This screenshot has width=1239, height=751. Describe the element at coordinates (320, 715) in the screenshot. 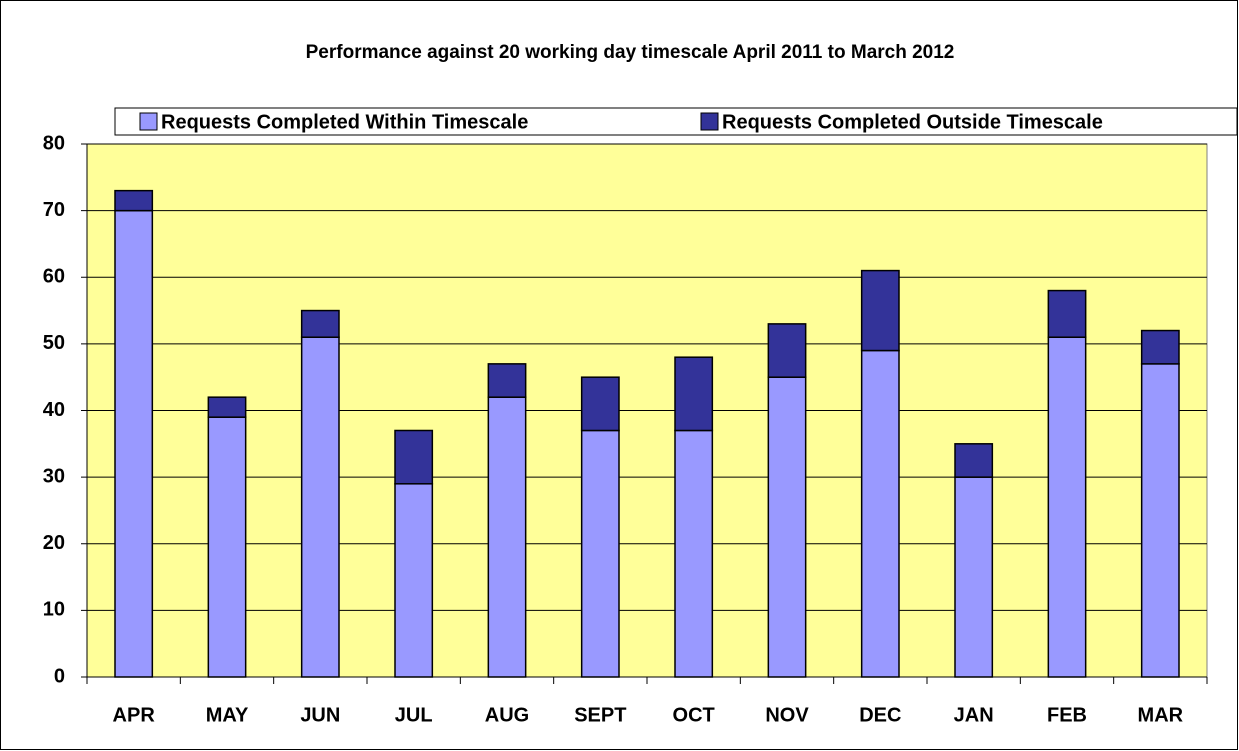

I see `x-tick-label: JUN` at that location.